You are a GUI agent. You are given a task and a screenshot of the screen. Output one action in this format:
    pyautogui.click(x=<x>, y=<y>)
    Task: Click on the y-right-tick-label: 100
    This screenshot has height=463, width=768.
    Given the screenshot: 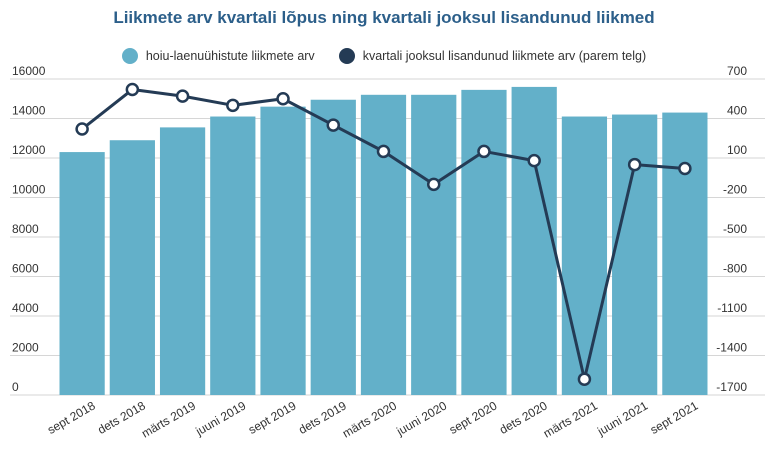 What is the action you would take?
    pyautogui.click(x=737, y=150)
    